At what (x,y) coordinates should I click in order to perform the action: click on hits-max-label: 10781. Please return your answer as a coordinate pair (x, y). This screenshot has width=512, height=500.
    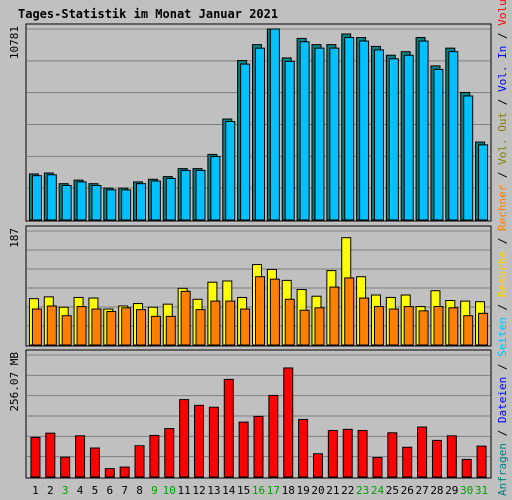
    Looking at the image, I should click on (14, 42).